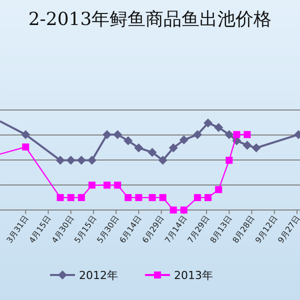 The width and height of the screenshot is (300, 300). What do you see at coordinates (150, 19) in the screenshot?
I see `chart-title: 2-2013年鲟鱼商品鱼出池价格` at bounding box center [150, 19].